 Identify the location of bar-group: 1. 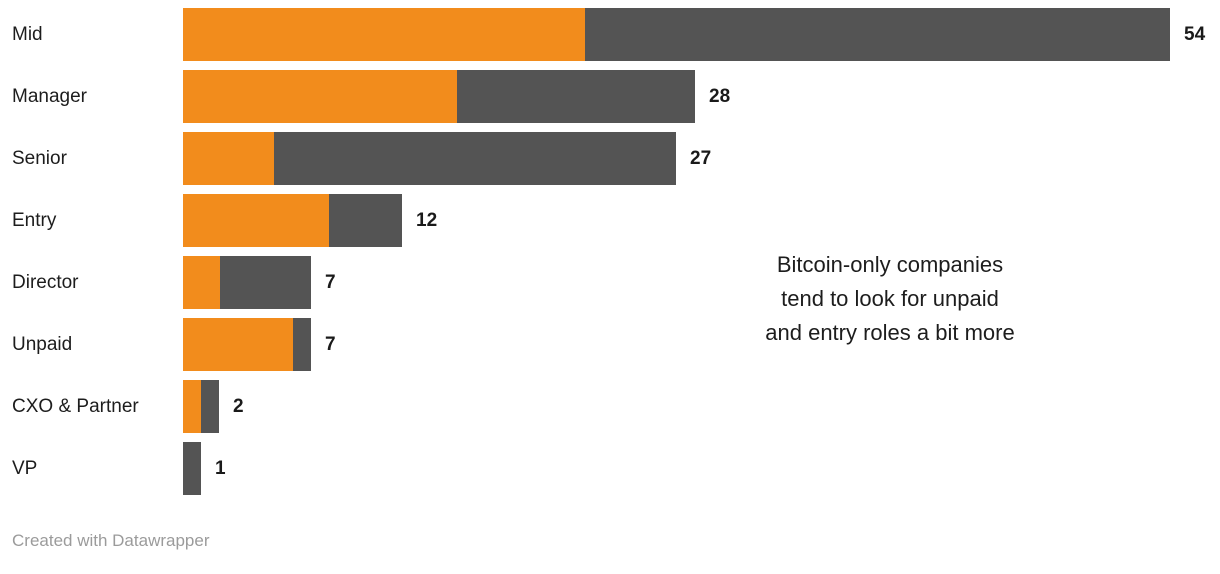
(204, 468).